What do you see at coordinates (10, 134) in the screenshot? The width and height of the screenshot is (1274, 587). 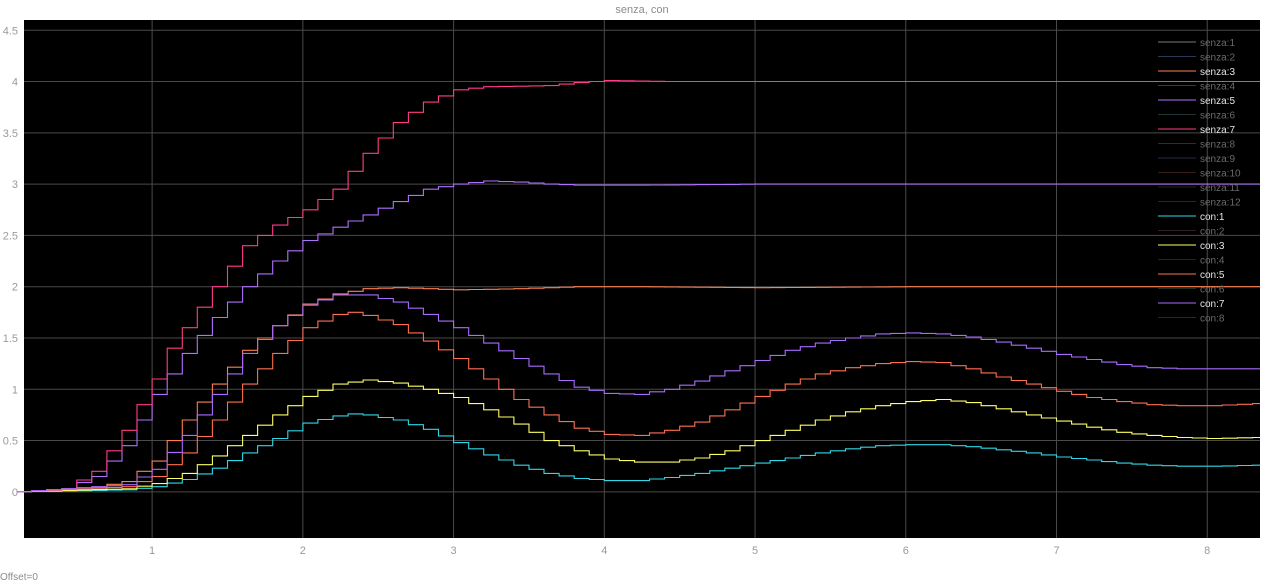 I see `y-tick-label: 3.5` at bounding box center [10, 134].